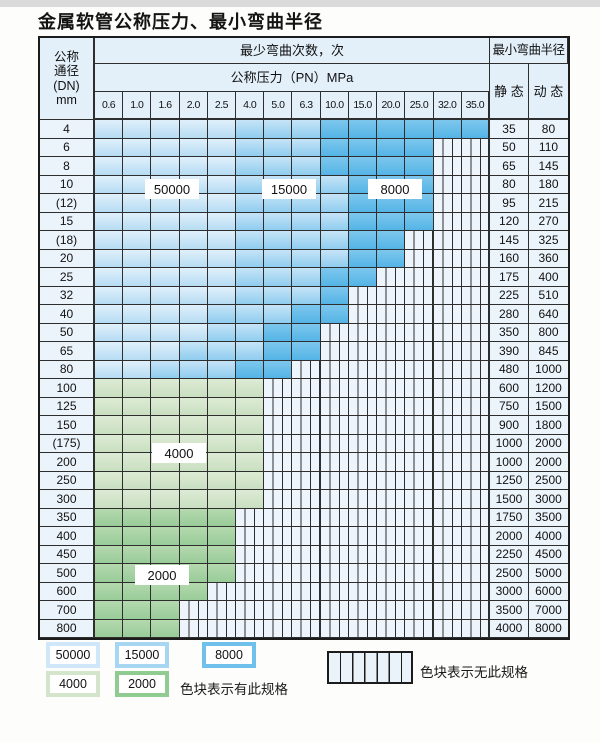  What do you see at coordinates (548, 203) in the screenshot?
I see `dynamic-radius-cell: 215` at bounding box center [548, 203].